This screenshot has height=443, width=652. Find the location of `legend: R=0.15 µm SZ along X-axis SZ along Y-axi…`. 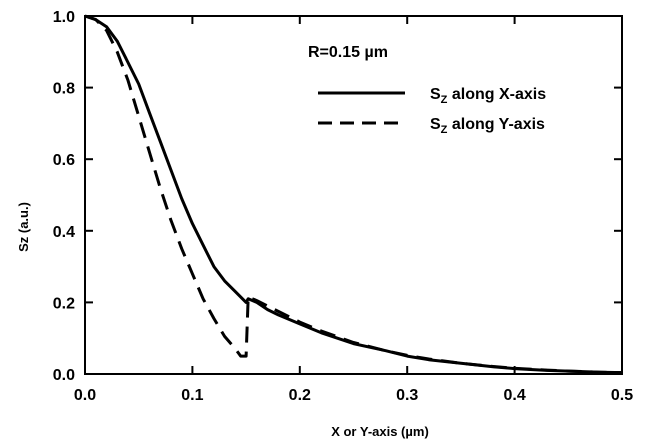

legend: R=0.15 µm SZ along X-axis SZ along Y-axi… is located at coordinates (427, 90).